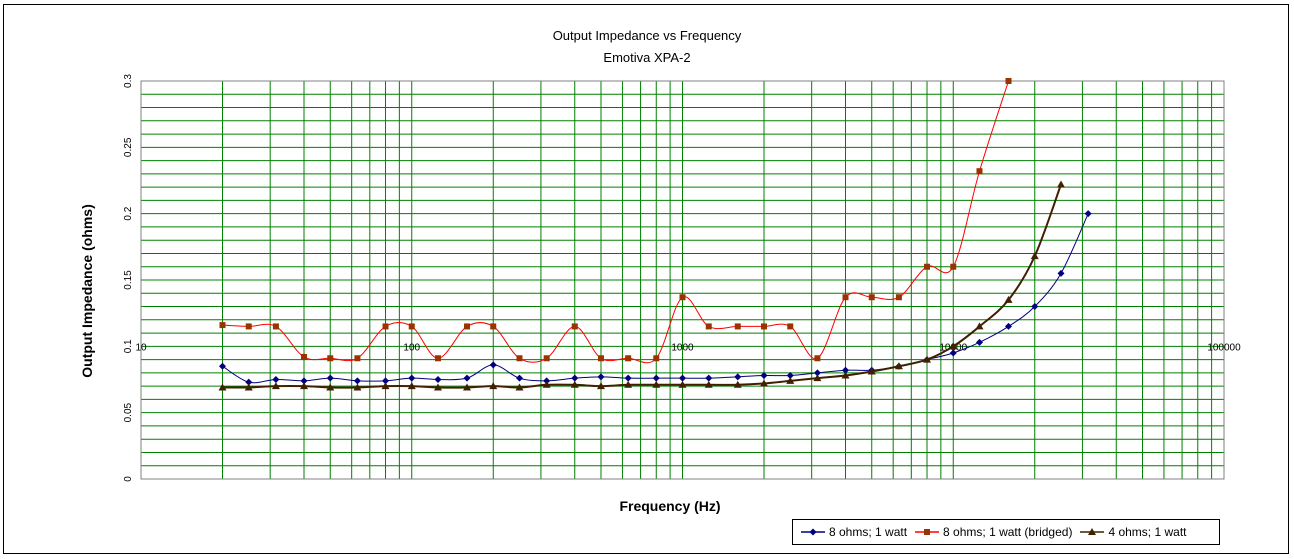  I want to click on legend-label: 8 ohms; 1 watt, so click(868, 532).